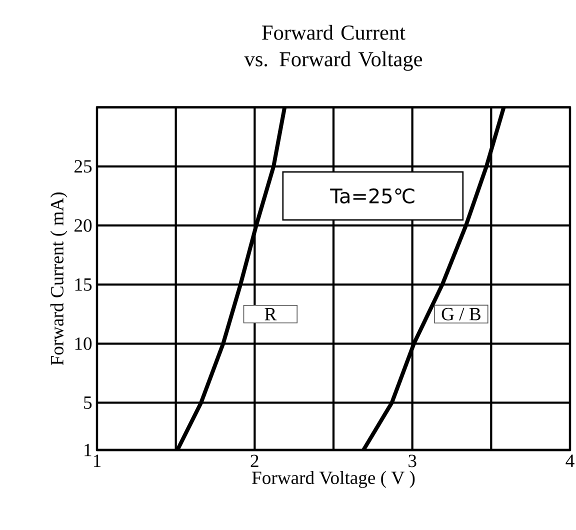 The image size is (576, 530). Describe the element at coordinates (570, 460) in the screenshot. I see `x-tick-label: 4` at that location.